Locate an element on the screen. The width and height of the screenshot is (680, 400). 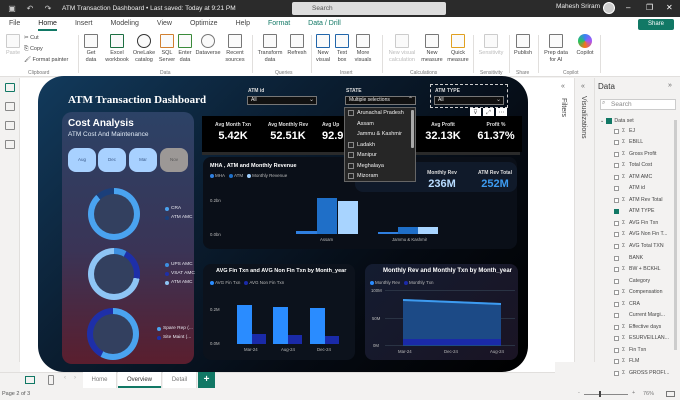
quick-measure-button: Quick measure is located at coordinates (458, 49).